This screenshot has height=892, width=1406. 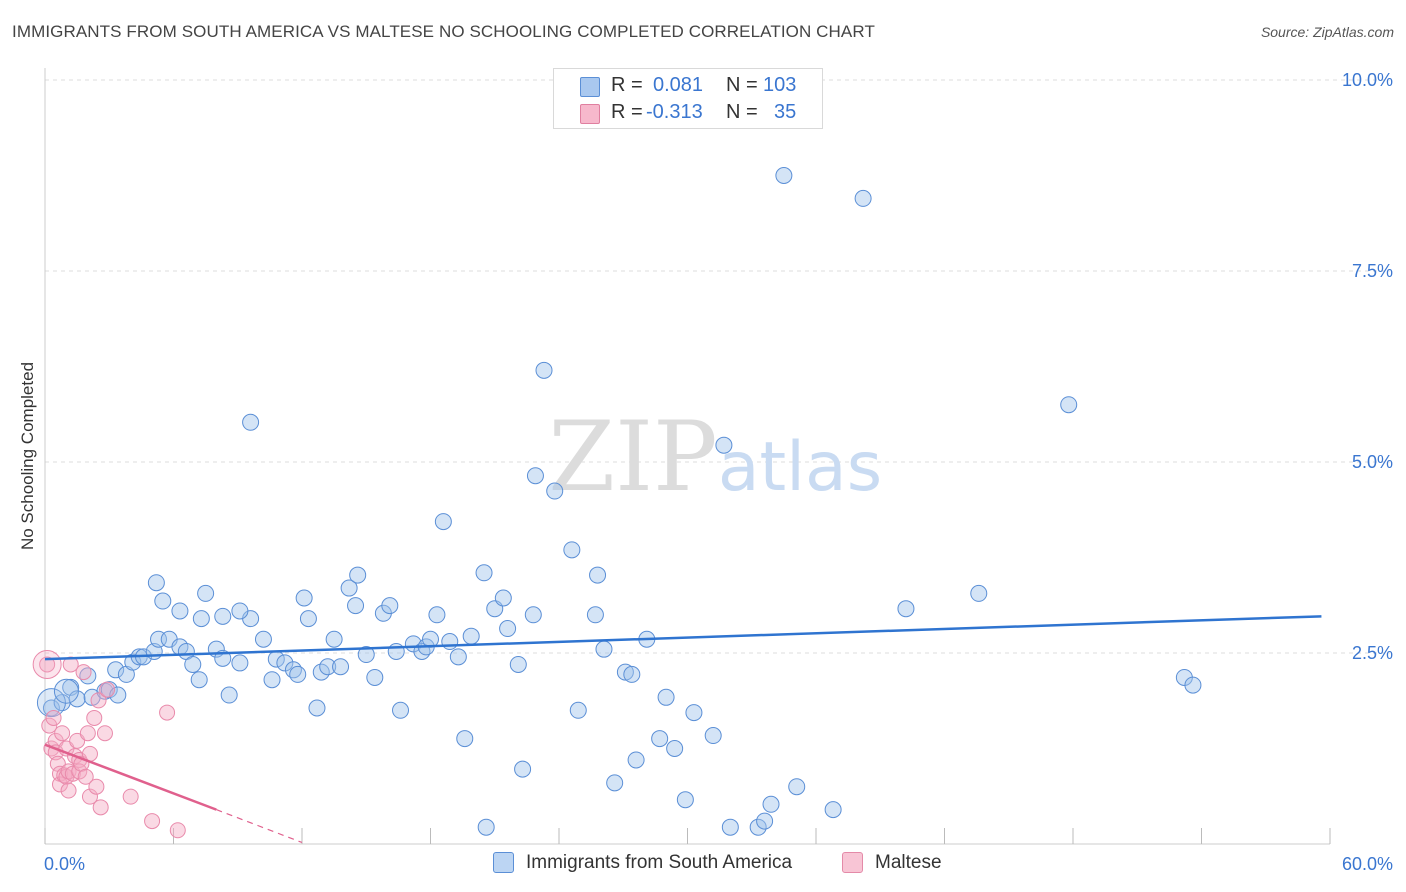 What do you see at coordinates (632, 457) in the screenshot?
I see `watermark-zip: ZIP` at bounding box center [632, 457].